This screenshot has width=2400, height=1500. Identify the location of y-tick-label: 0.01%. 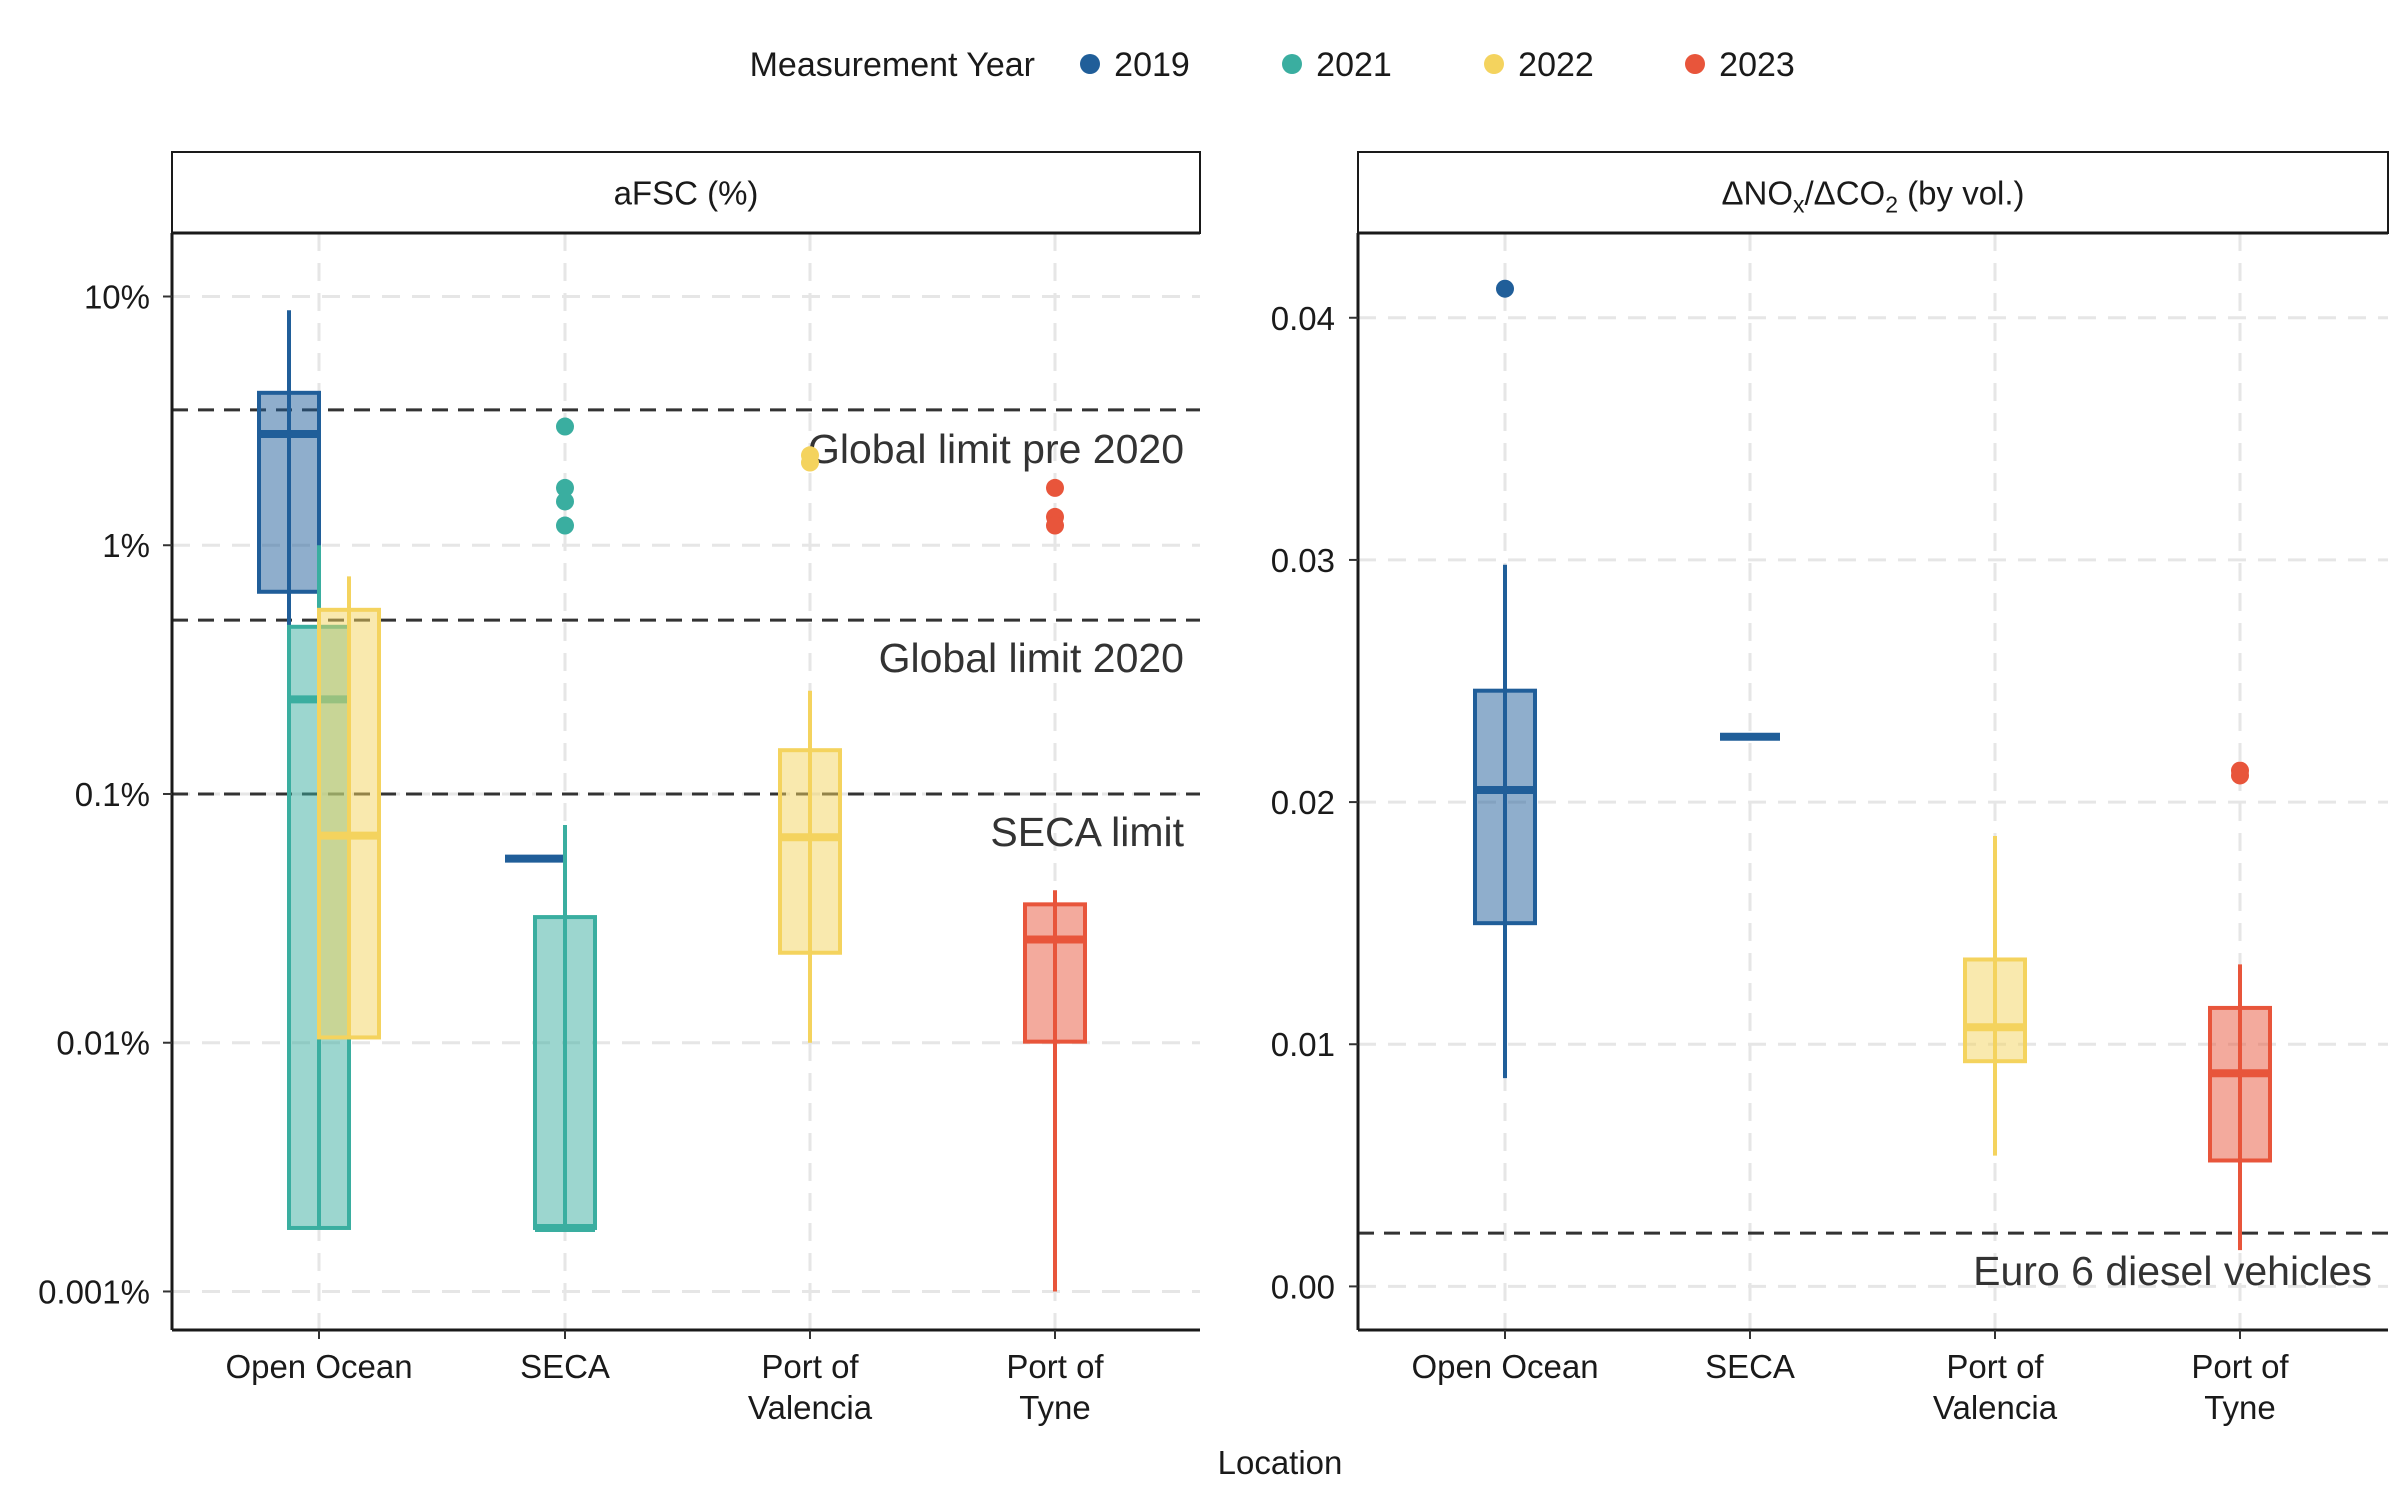
(103, 1043).